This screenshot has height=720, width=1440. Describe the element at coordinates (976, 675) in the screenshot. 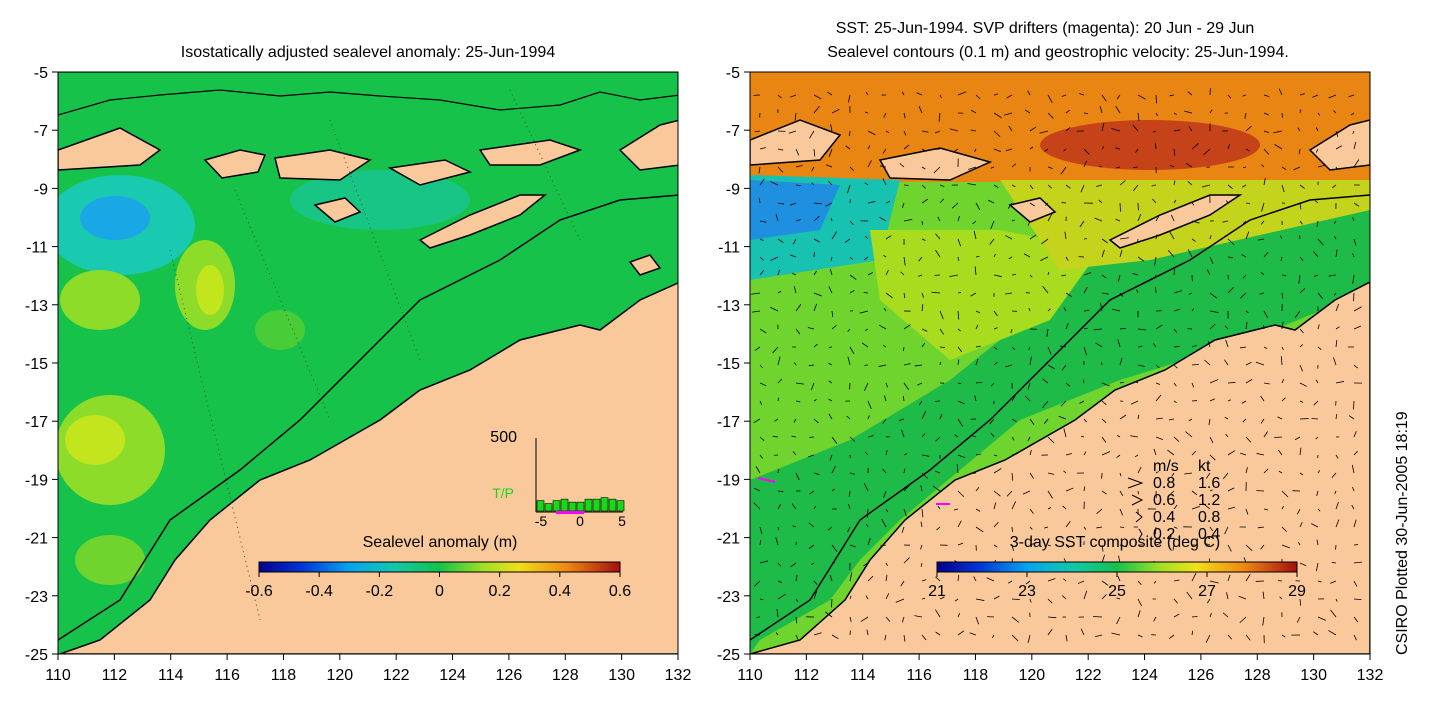

I see `x-tick-label: 118` at that location.